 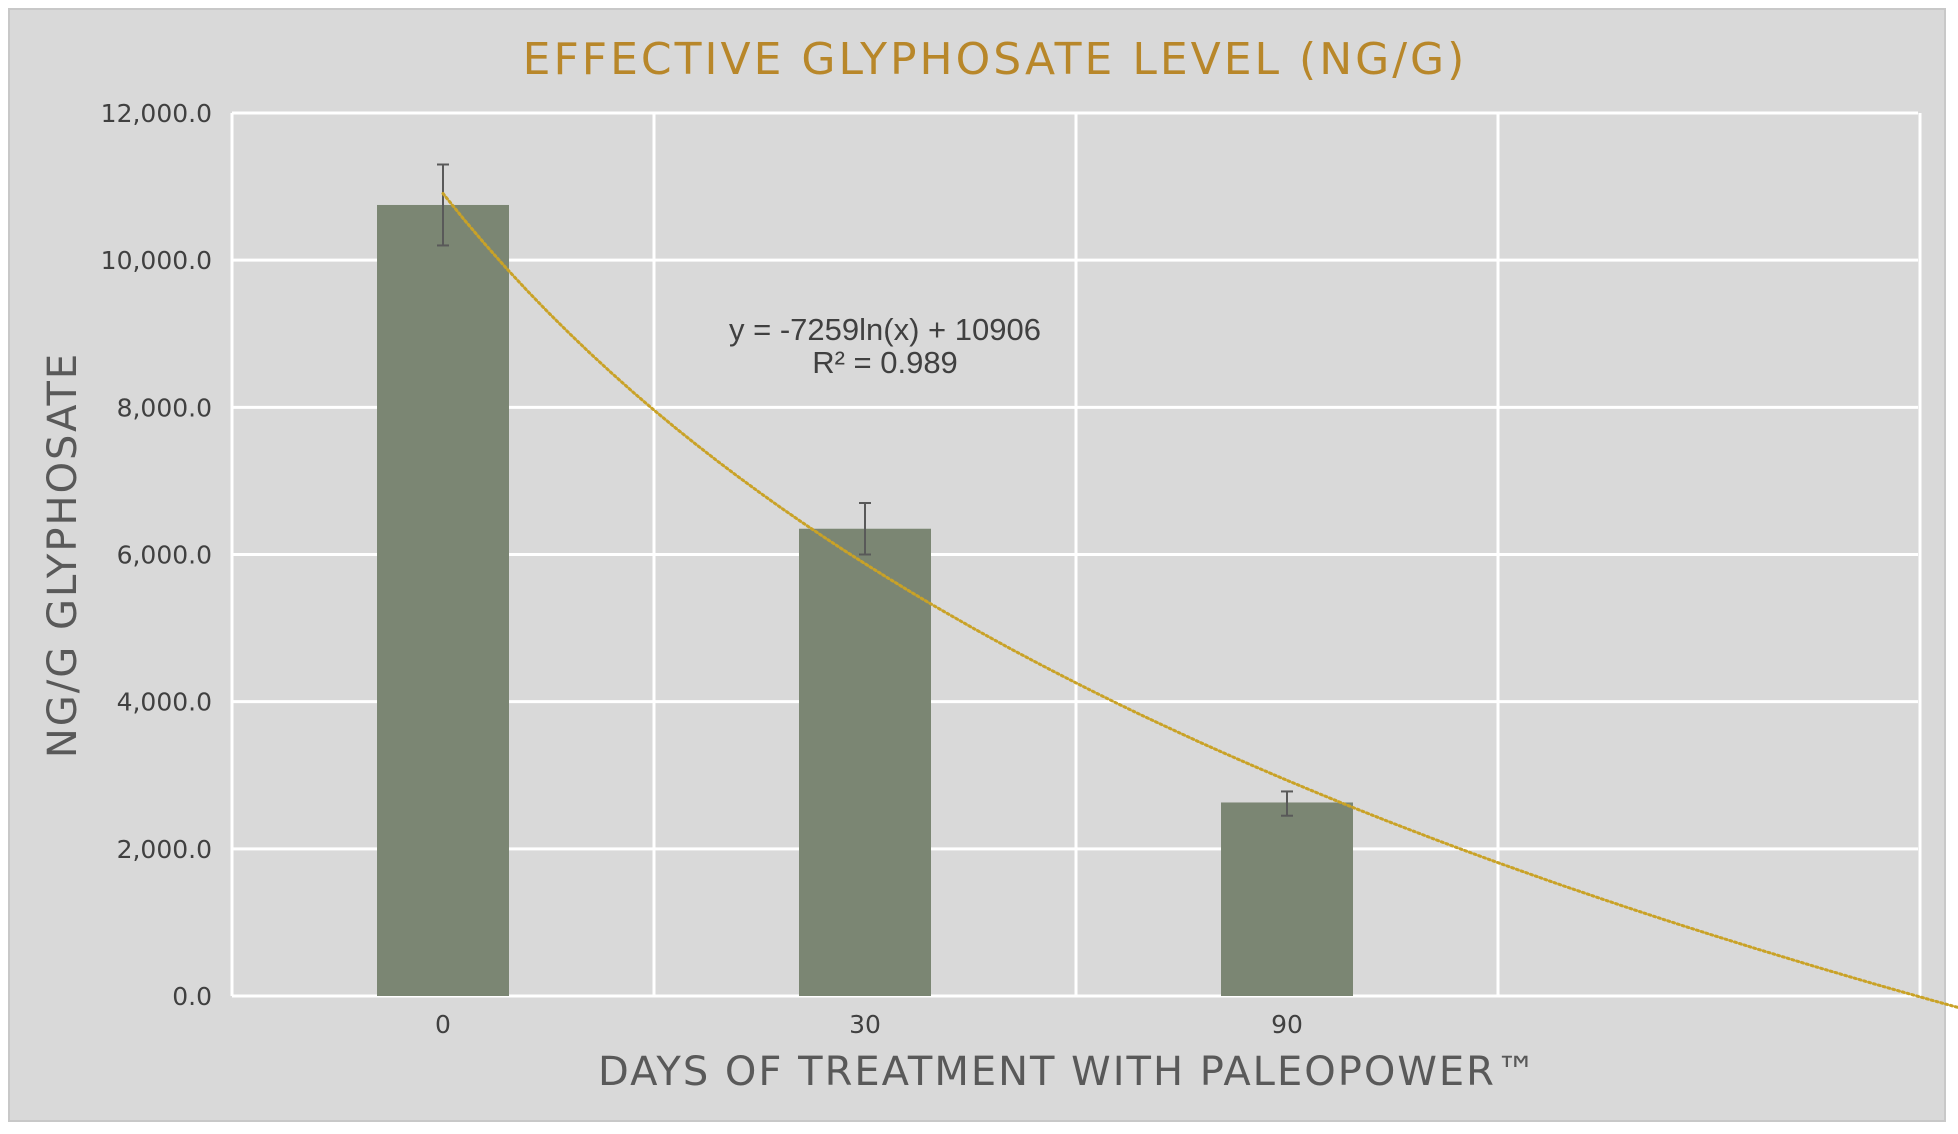 What do you see at coordinates (164, 407) in the screenshot?
I see `y-tick-label: 8,000.0` at bounding box center [164, 407].